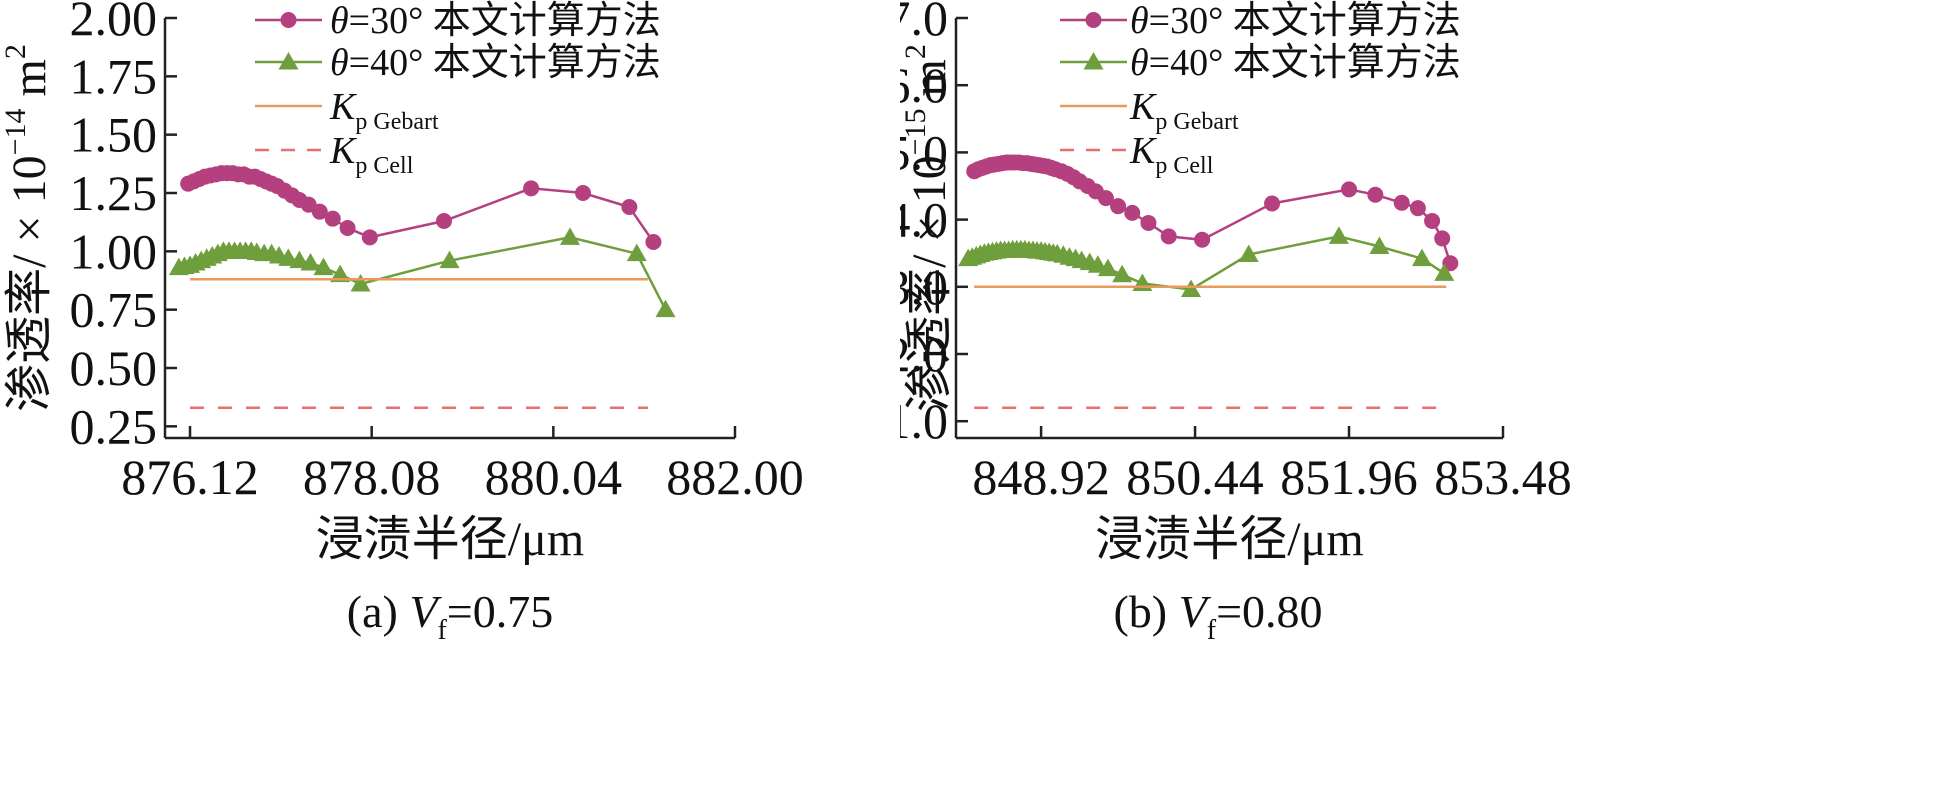 This screenshot has height=803, width=1954. Describe the element at coordinates (924, 287) in the screenshot. I see `y-tick-label: 3.0` at that location.